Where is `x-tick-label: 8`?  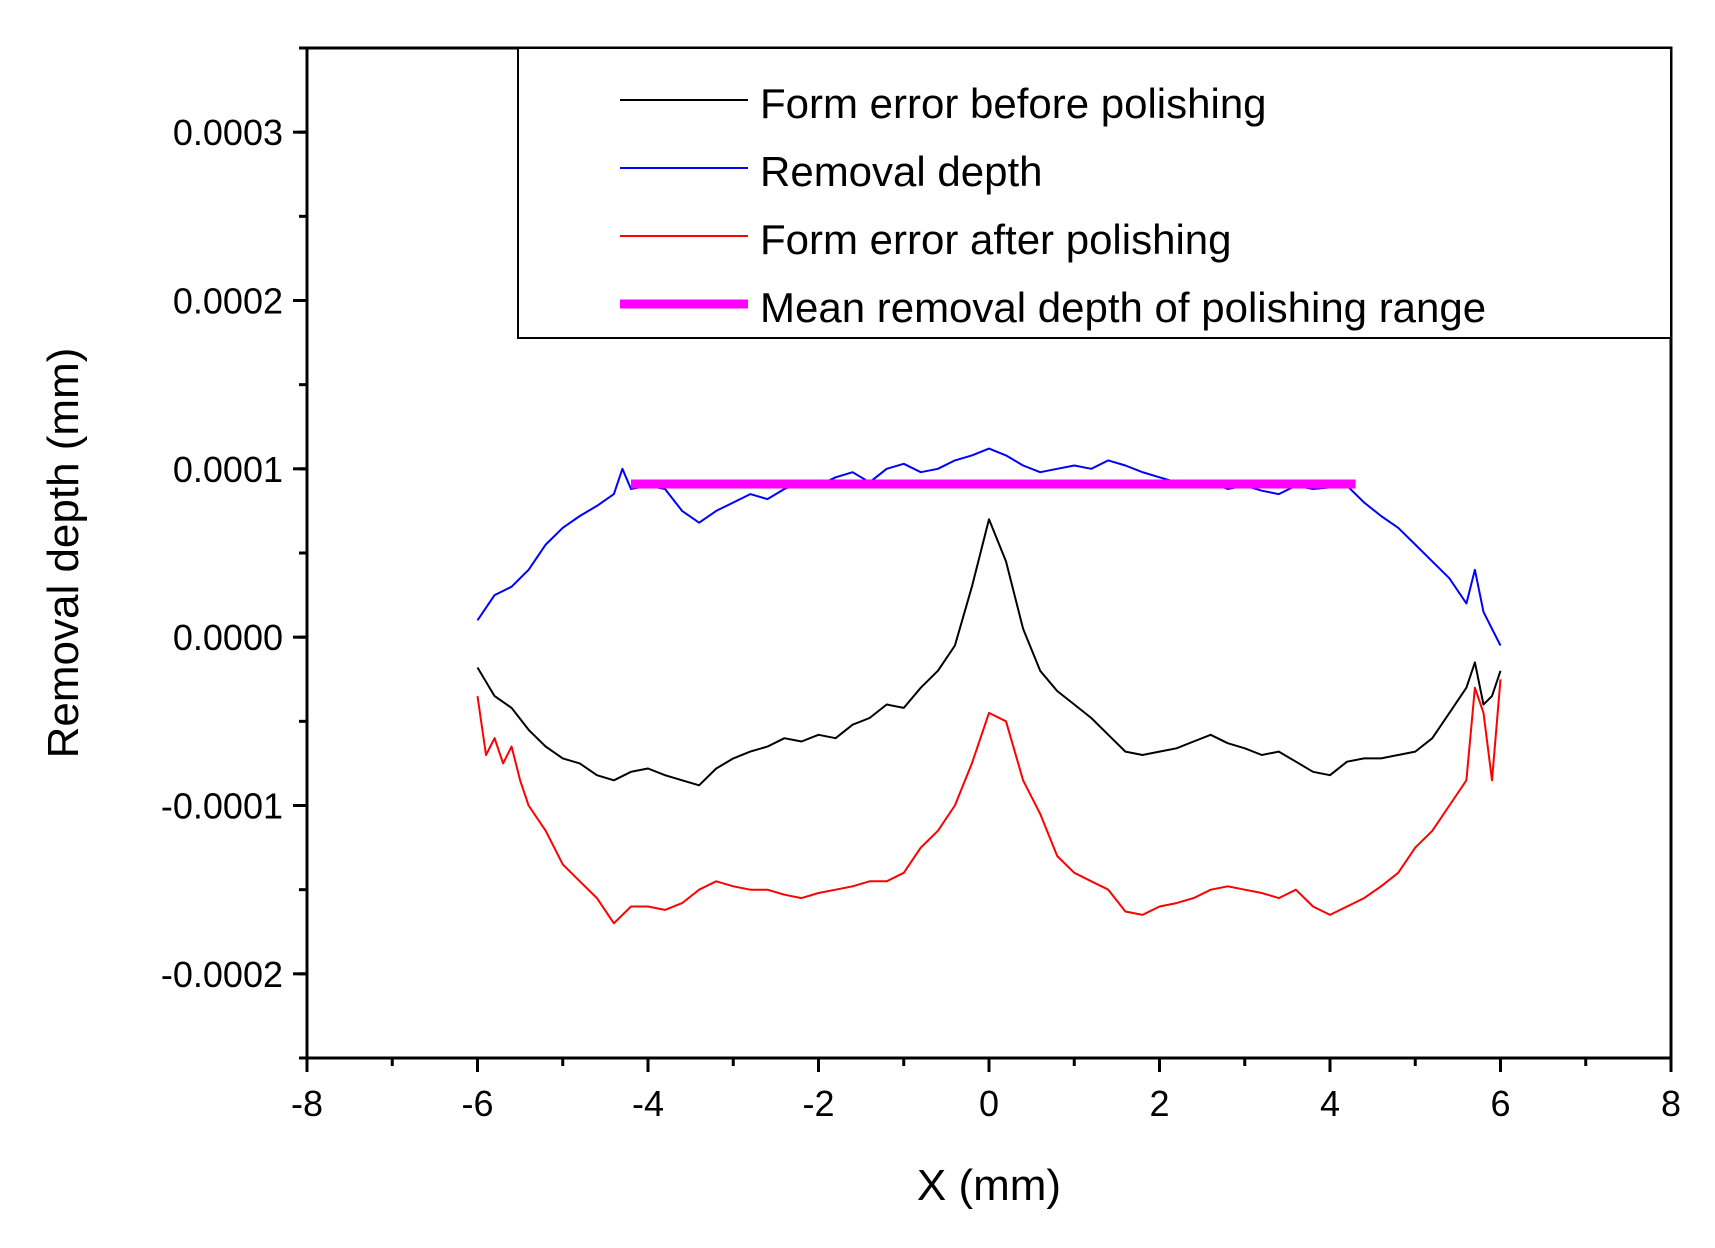
x-tick-label: 8 is located at coordinates (1671, 1103).